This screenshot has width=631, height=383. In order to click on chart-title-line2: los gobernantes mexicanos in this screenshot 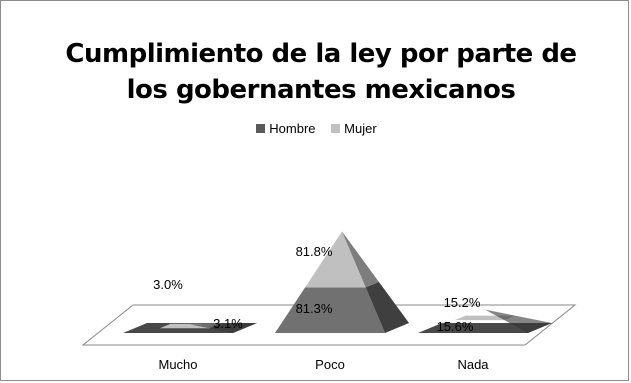, I will do `click(321, 90)`.